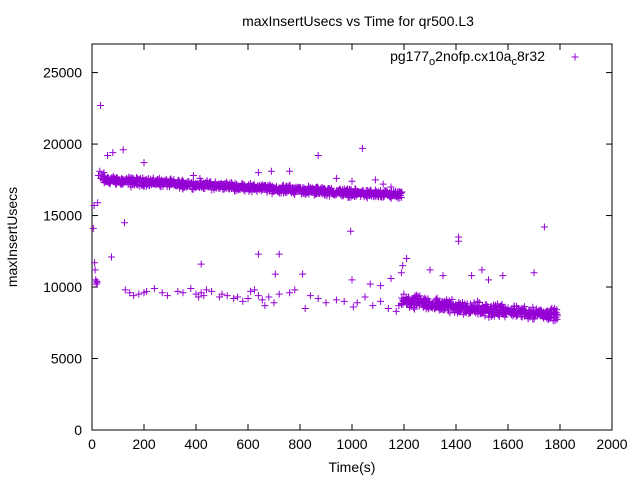  Describe the element at coordinates (62, 144) in the screenshot. I see `y-tick-label: 20000` at that location.